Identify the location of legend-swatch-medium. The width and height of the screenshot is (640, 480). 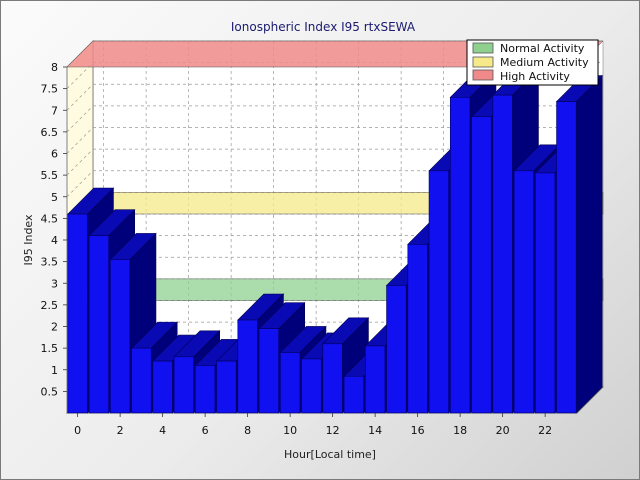
(483, 62).